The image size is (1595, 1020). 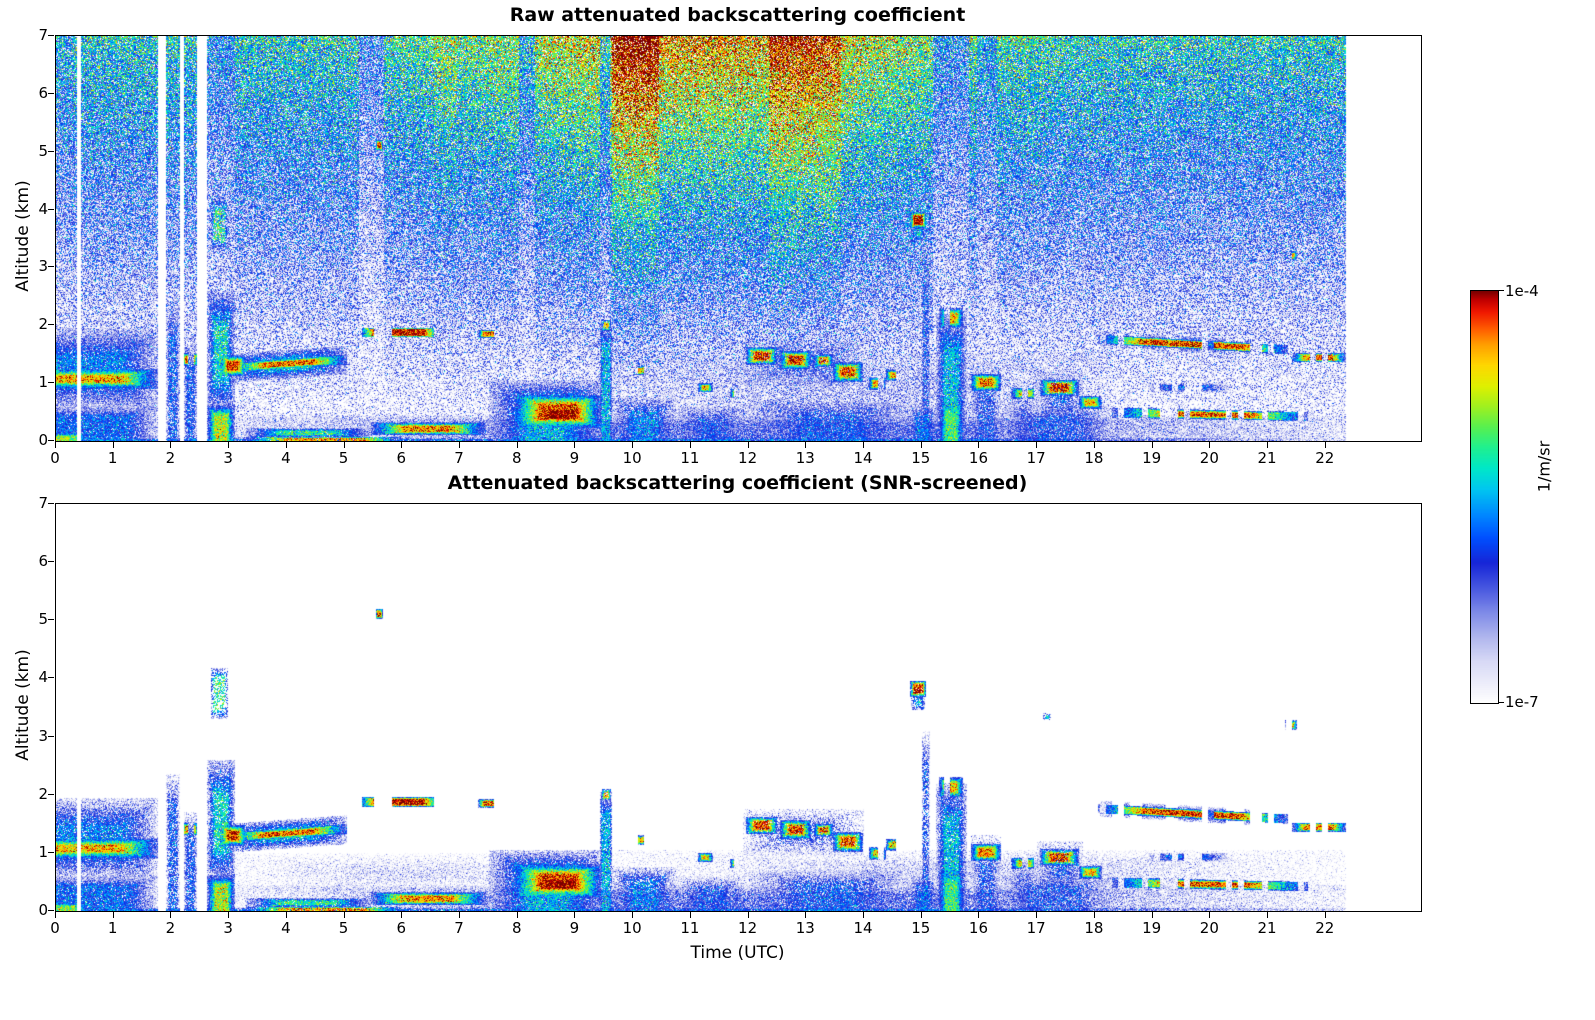 I want to click on panel-screened-y-axis-label: Altitude (km), so click(x=23, y=705).